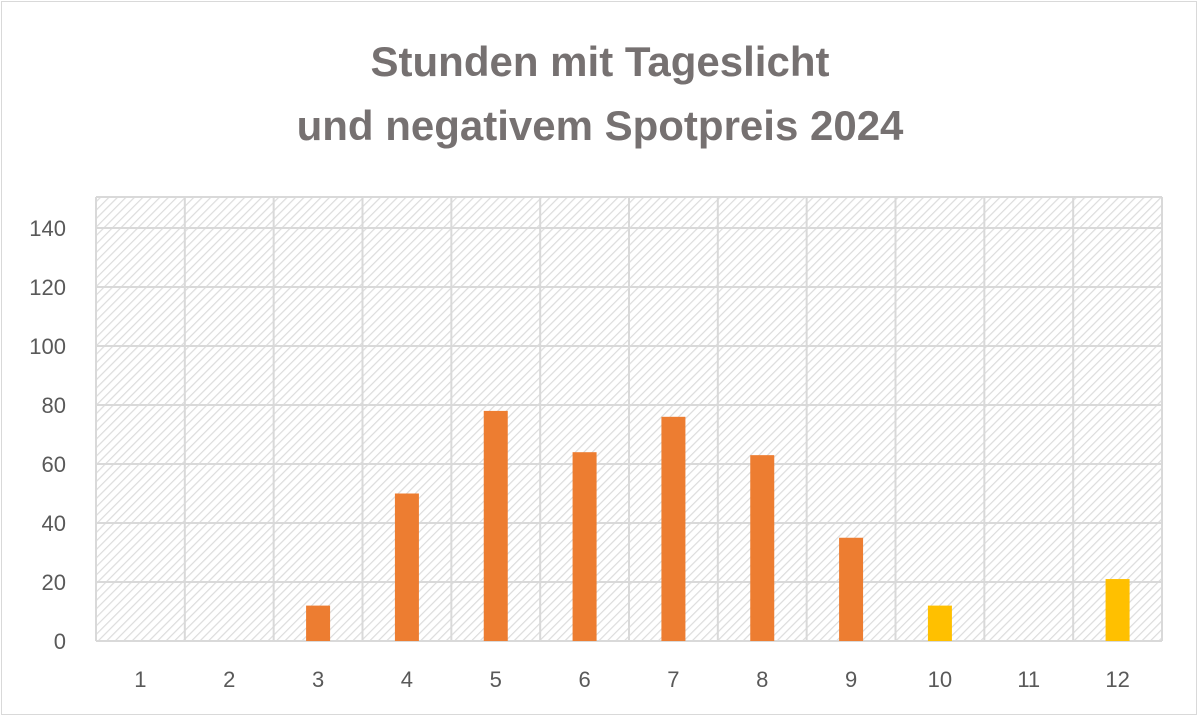 The image size is (1200, 718). Describe the element at coordinates (851, 679) in the screenshot. I see `x-tick-label-9: 9` at that location.